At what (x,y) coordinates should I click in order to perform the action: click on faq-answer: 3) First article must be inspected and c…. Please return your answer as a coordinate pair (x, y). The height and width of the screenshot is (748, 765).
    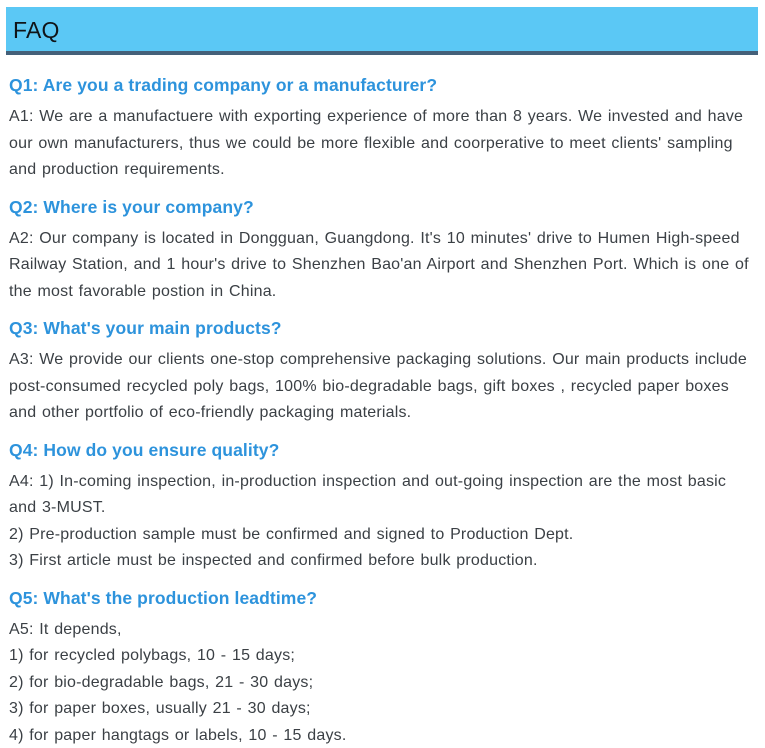
    Looking at the image, I should click on (273, 560).